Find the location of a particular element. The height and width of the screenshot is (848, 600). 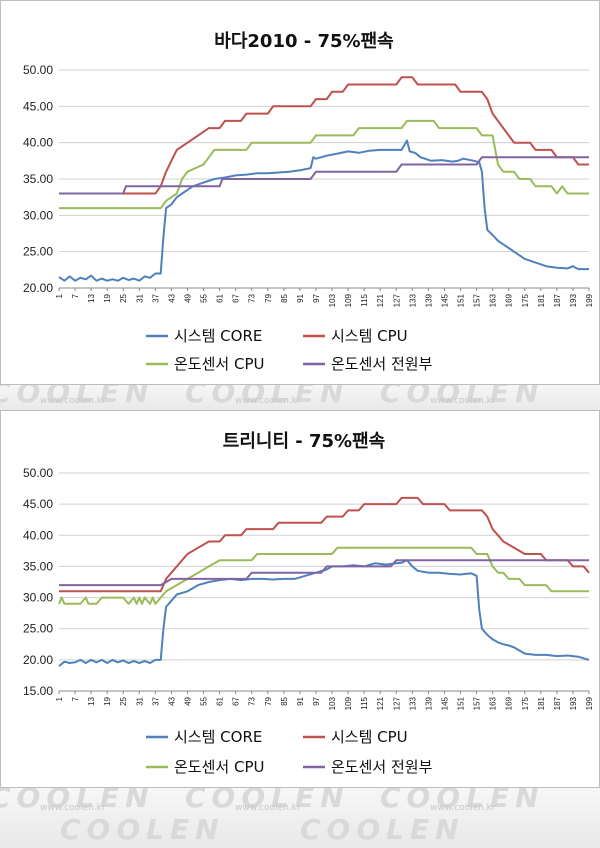

x-tick-label: 7 is located at coordinates (75, 295).